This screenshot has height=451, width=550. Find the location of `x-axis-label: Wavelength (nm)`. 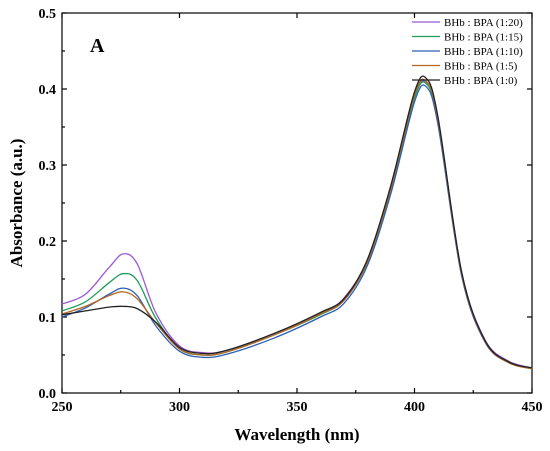

x-axis-label: Wavelength (nm) is located at coordinates (296, 434).